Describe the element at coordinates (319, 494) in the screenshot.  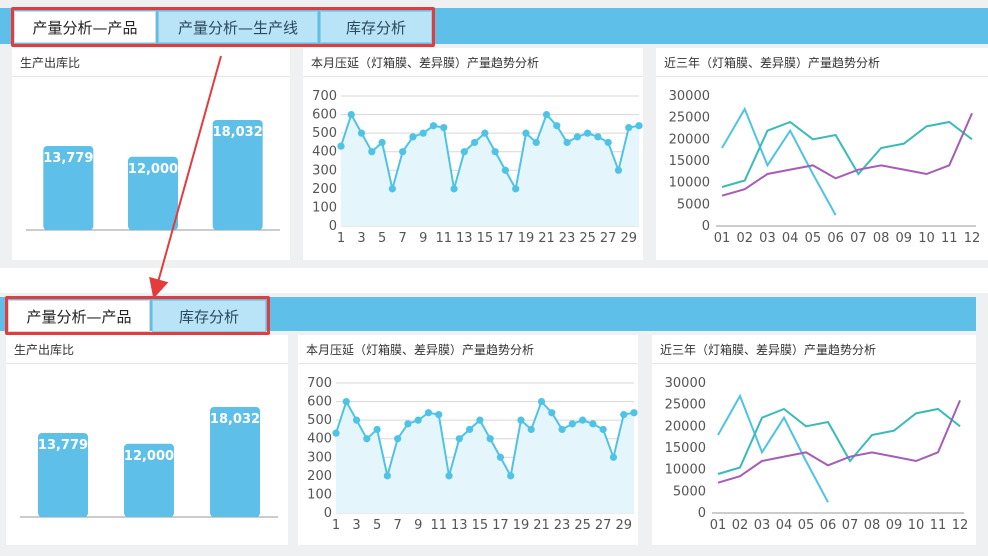
I see `y-tick-label: 100` at that location.